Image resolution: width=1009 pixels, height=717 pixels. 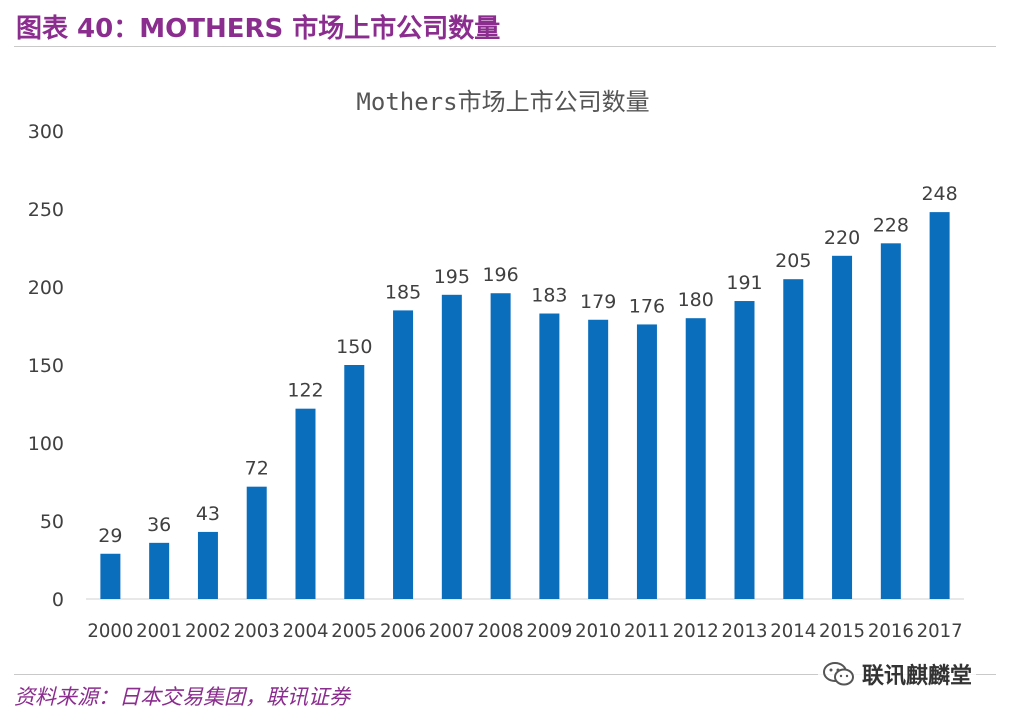 I want to click on data-label-2016: 228, so click(x=891, y=225).